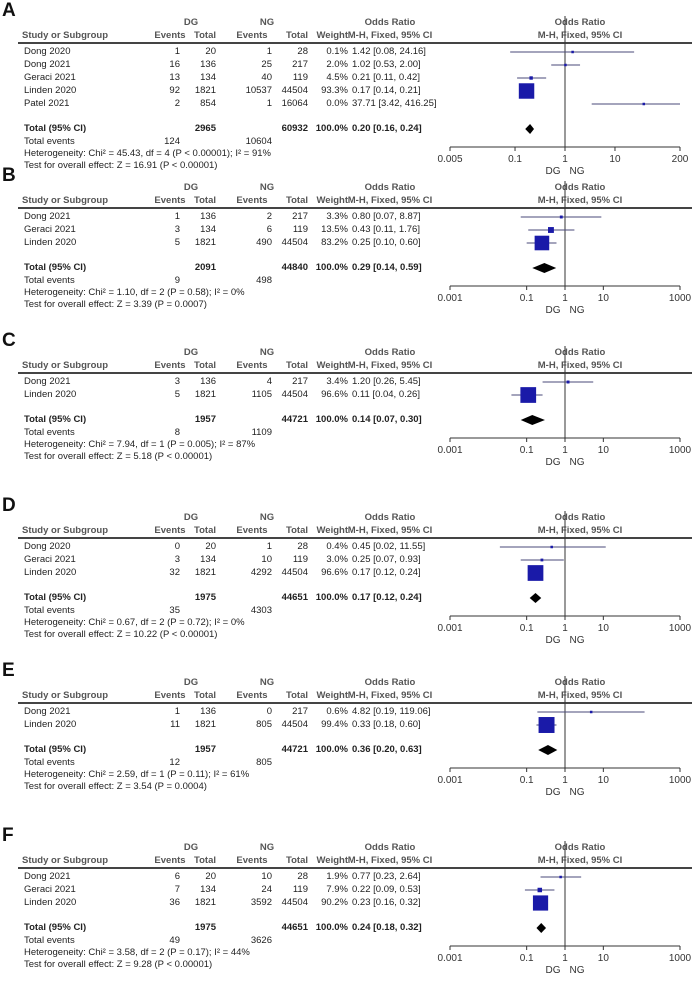  What do you see at coordinates (386, 216) in the screenshot?
I see `odds-ratio-value: 0.80 [0.07, 8.87]` at bounding box center [386, 216].